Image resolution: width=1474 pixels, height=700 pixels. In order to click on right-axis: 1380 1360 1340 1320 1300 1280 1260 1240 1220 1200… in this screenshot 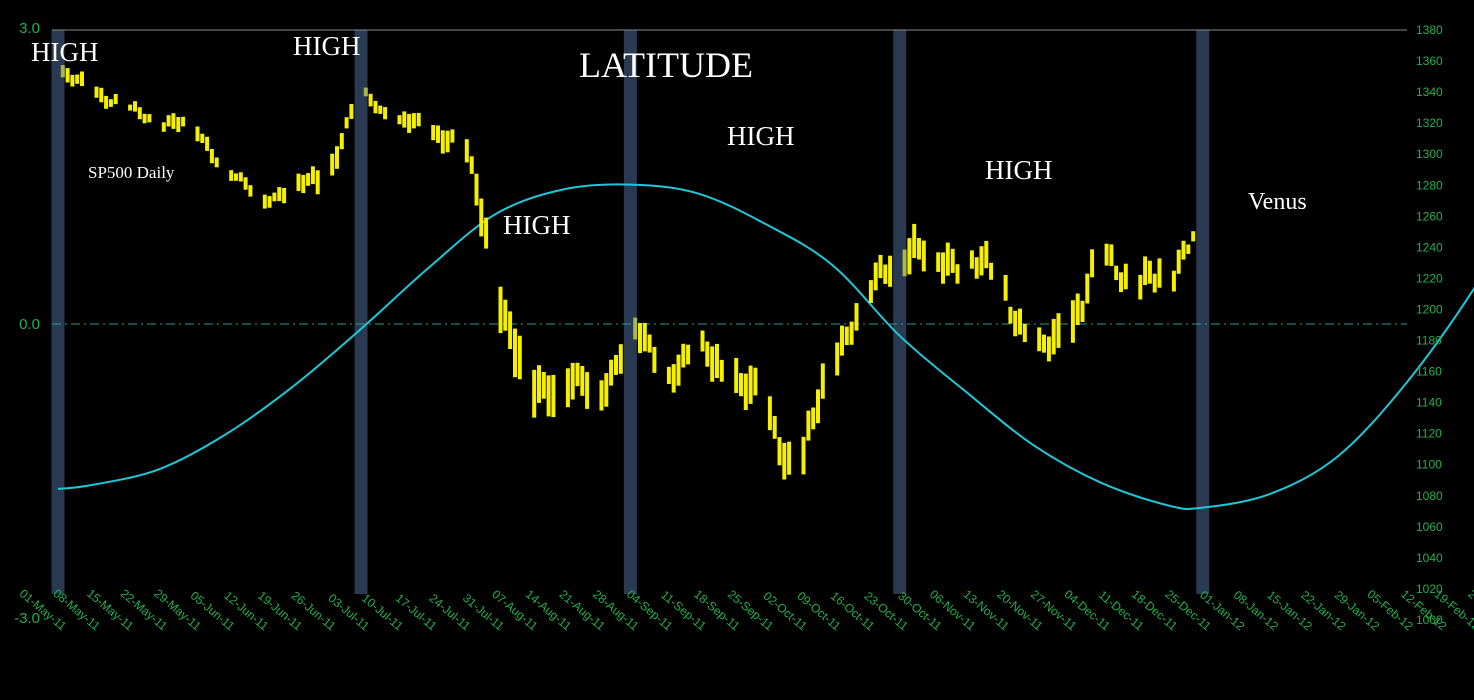, I will do `click(1429, 325)`.